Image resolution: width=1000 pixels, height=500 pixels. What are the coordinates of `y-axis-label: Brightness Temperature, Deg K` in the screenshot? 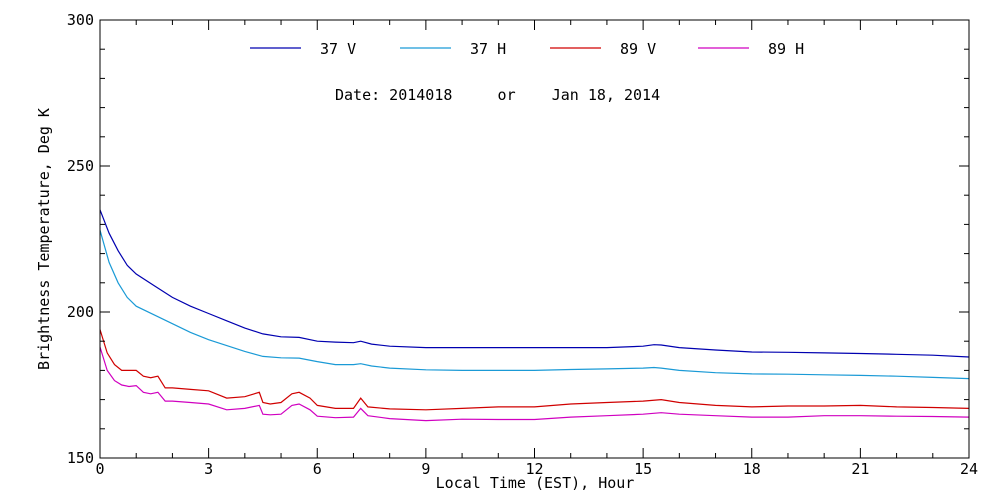 It's located at (44, 239).